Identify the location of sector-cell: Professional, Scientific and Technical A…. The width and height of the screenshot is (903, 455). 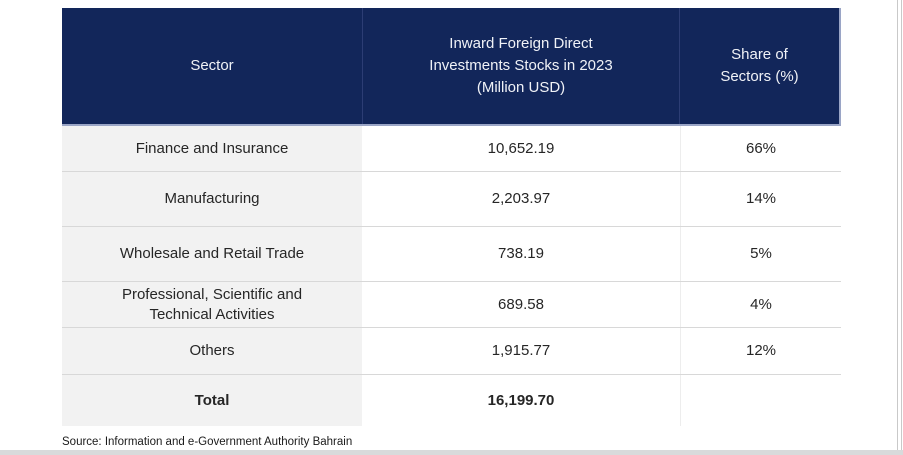
(212, 304).